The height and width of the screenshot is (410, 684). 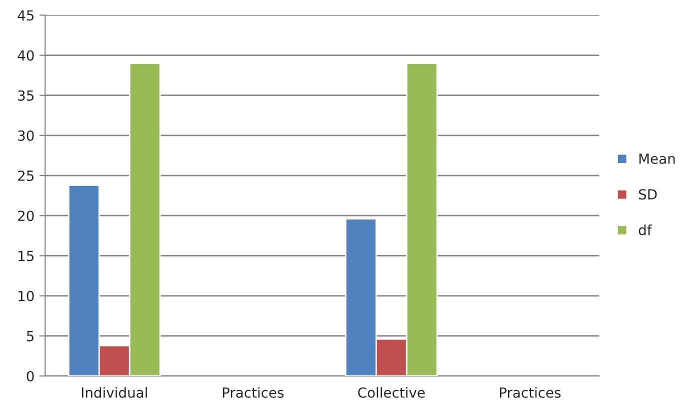 I want to click on x-tick-label: Individual, so click(x=114, y=392).